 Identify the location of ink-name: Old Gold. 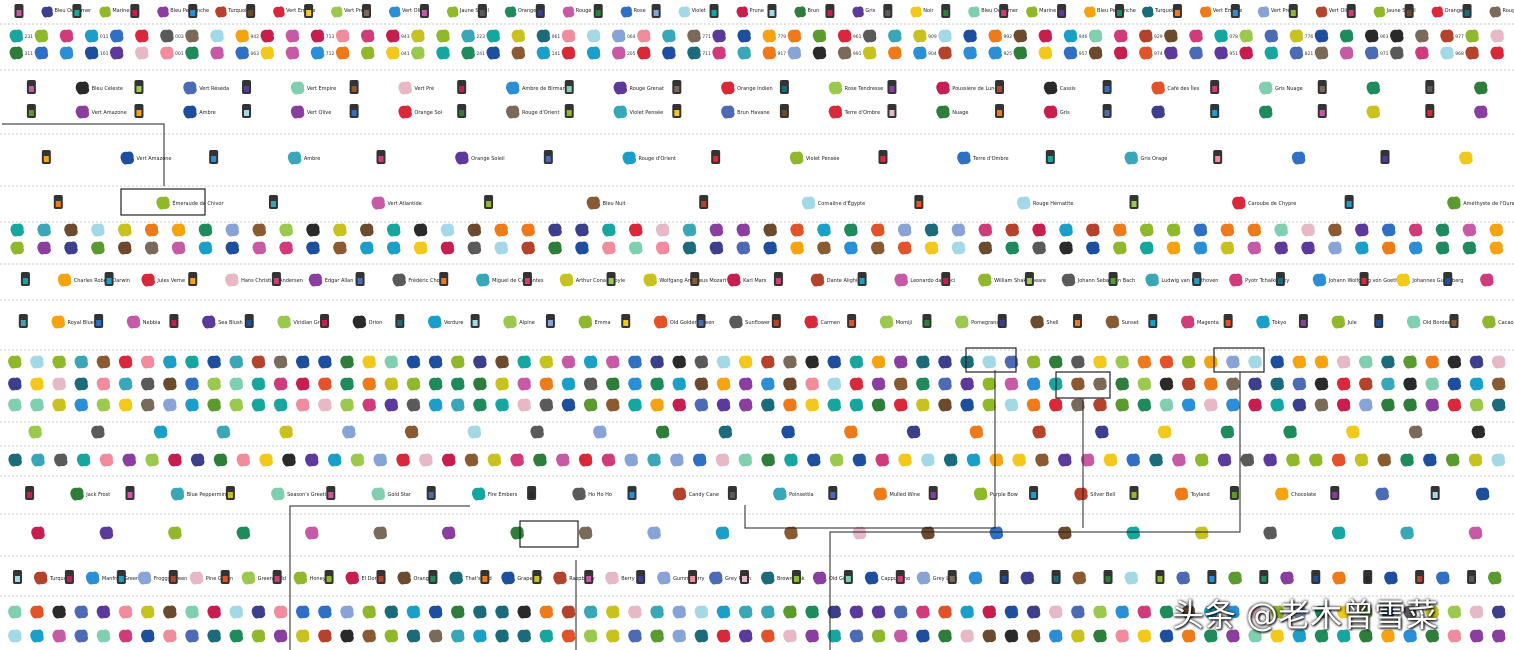
(840, 579).